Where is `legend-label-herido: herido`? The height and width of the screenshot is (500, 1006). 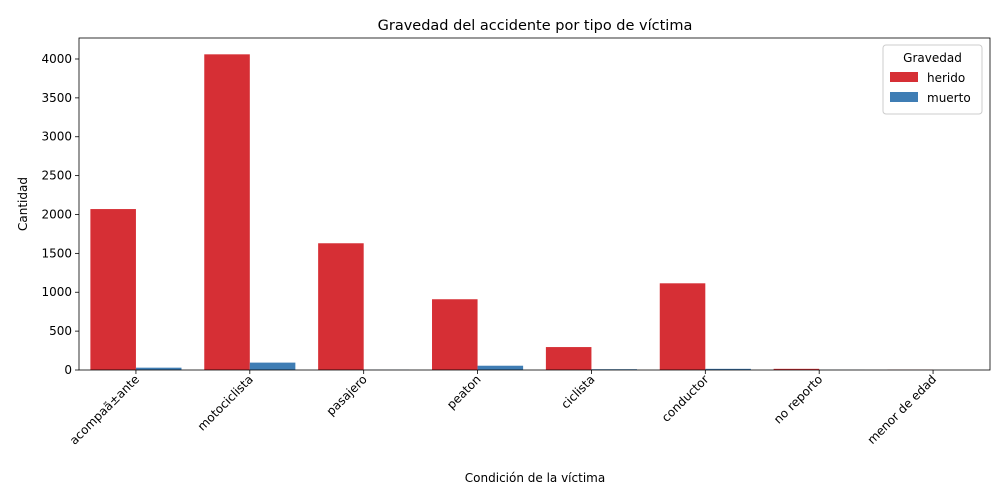 legend-label-herido: herido is located at coordinates (946, 78).